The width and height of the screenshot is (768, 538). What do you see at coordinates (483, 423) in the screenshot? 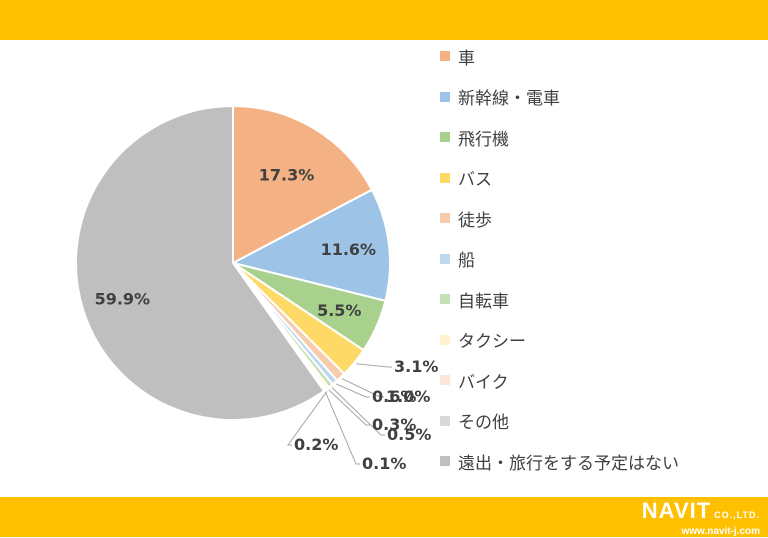
I see `legend-label: その他` at bounding box center [483, 423].